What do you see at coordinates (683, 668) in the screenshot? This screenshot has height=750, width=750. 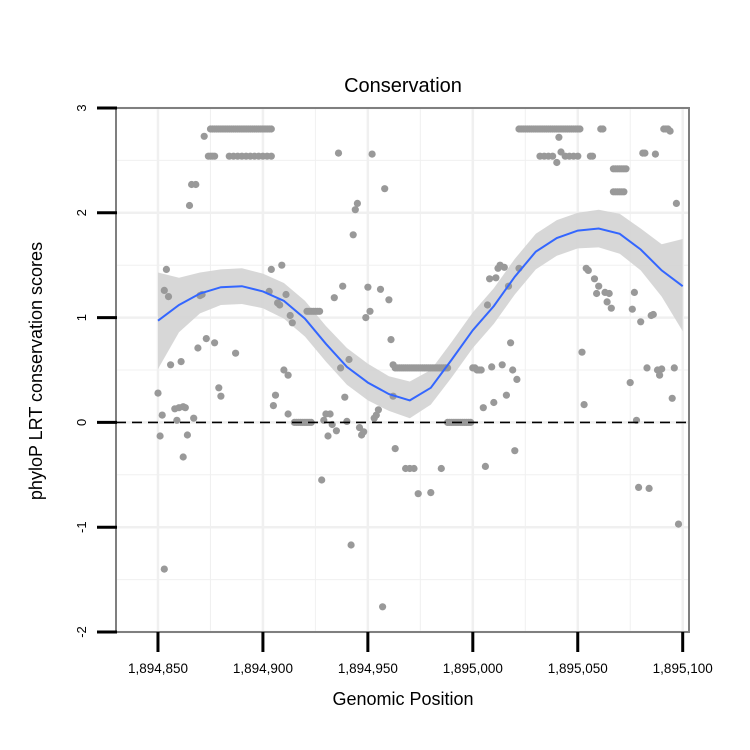 I see `x-tick-label: 1,895,100` at bounding box center [683, 668].